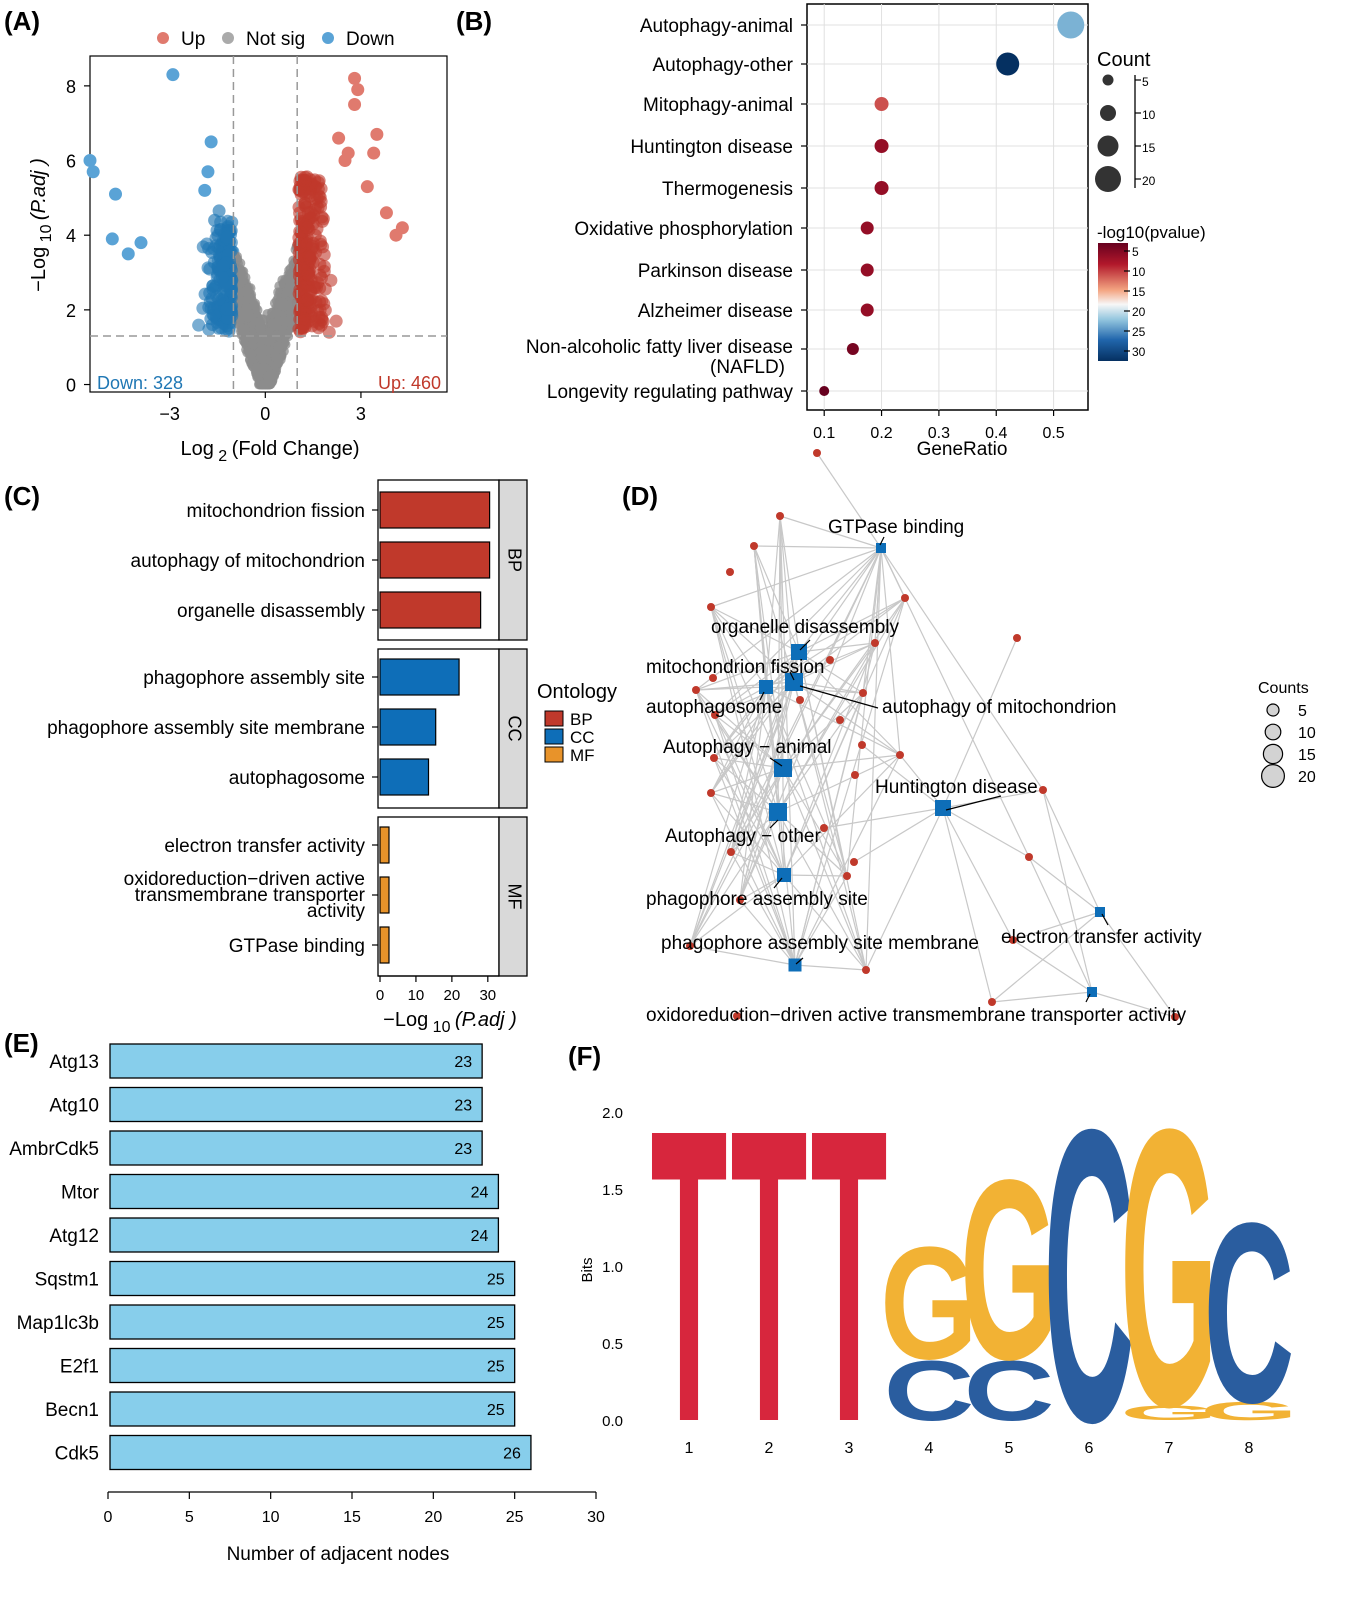 This screenshot has width=1367, height=1622. Describe the element at coordinates (463, 1106) in the screenshot. I see `bar-value-label: 23` at that location.